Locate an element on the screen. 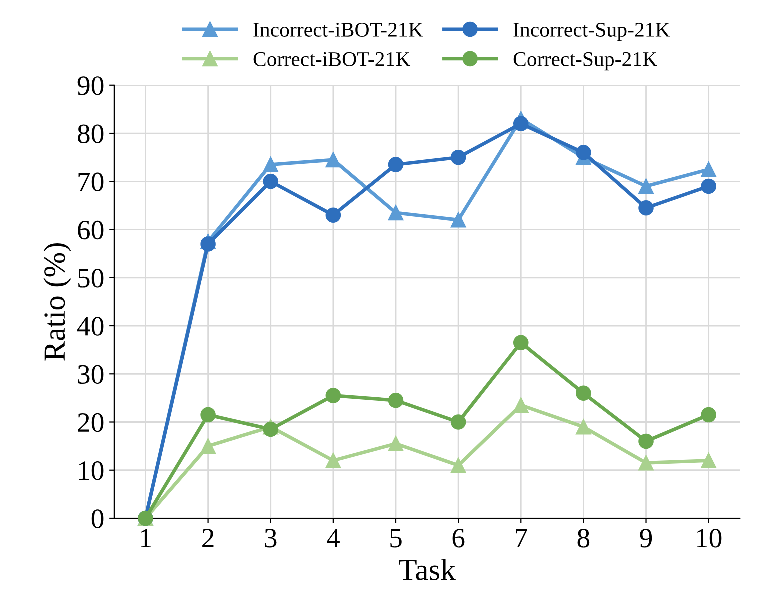  x-tick-label: 5 is located at coordinates (396, 538).